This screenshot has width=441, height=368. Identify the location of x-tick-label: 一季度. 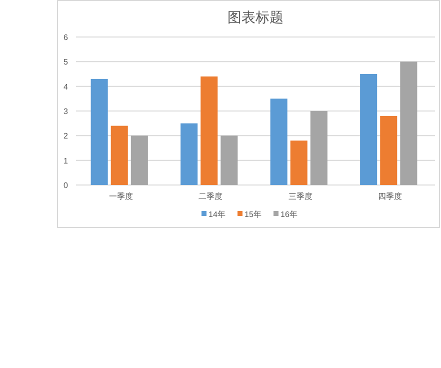
(120, 196).